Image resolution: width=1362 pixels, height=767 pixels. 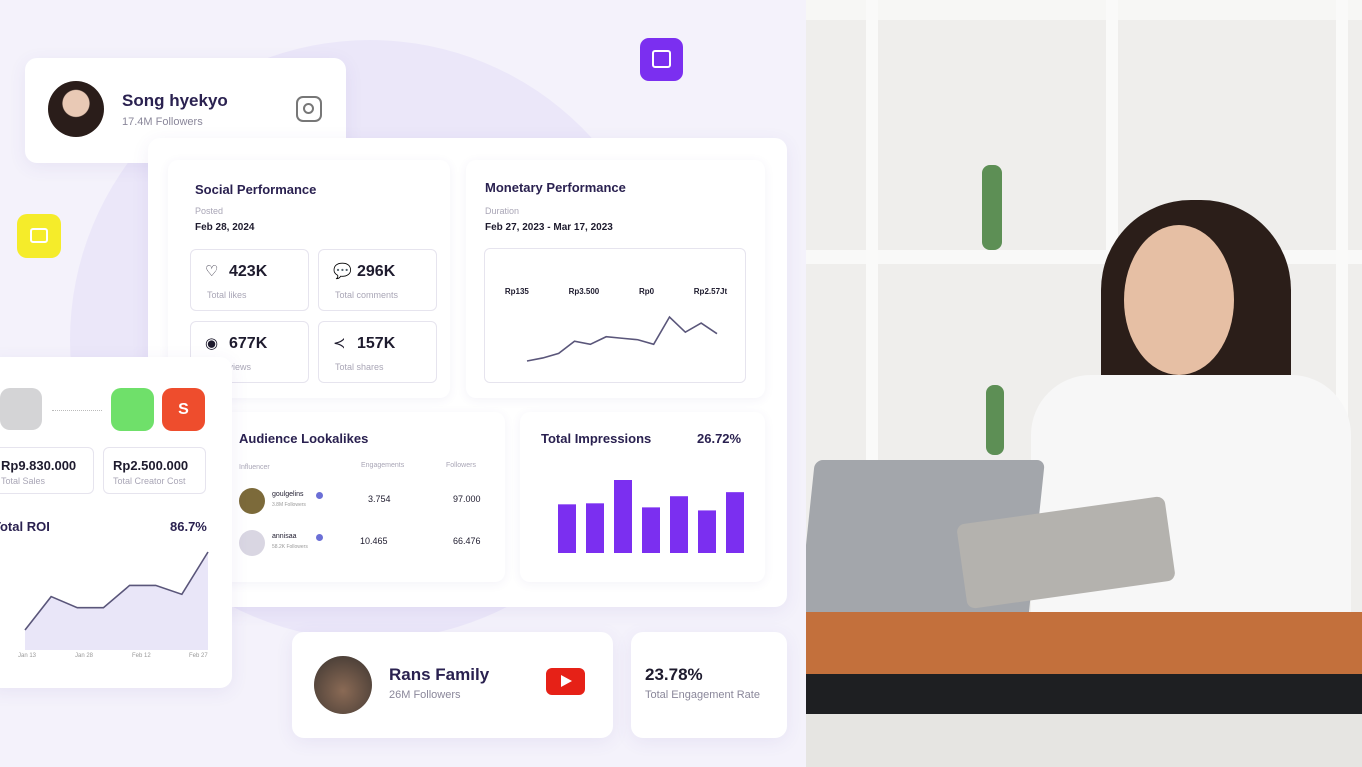 I want to click on duration: Feb 27, 2023 - Mar 17, 2023, so click(x=549, y=227).